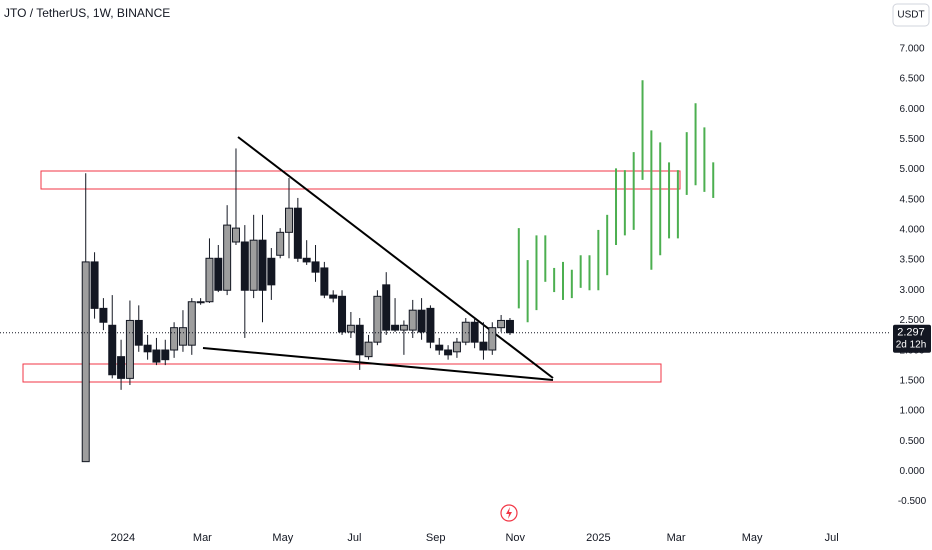 The width and height of the screenshot is (932, 550). What do you see at coordinates (911, 380) in the screenshot?
I see `y-tick-label: 1.500` at bounding box center [911, 380].